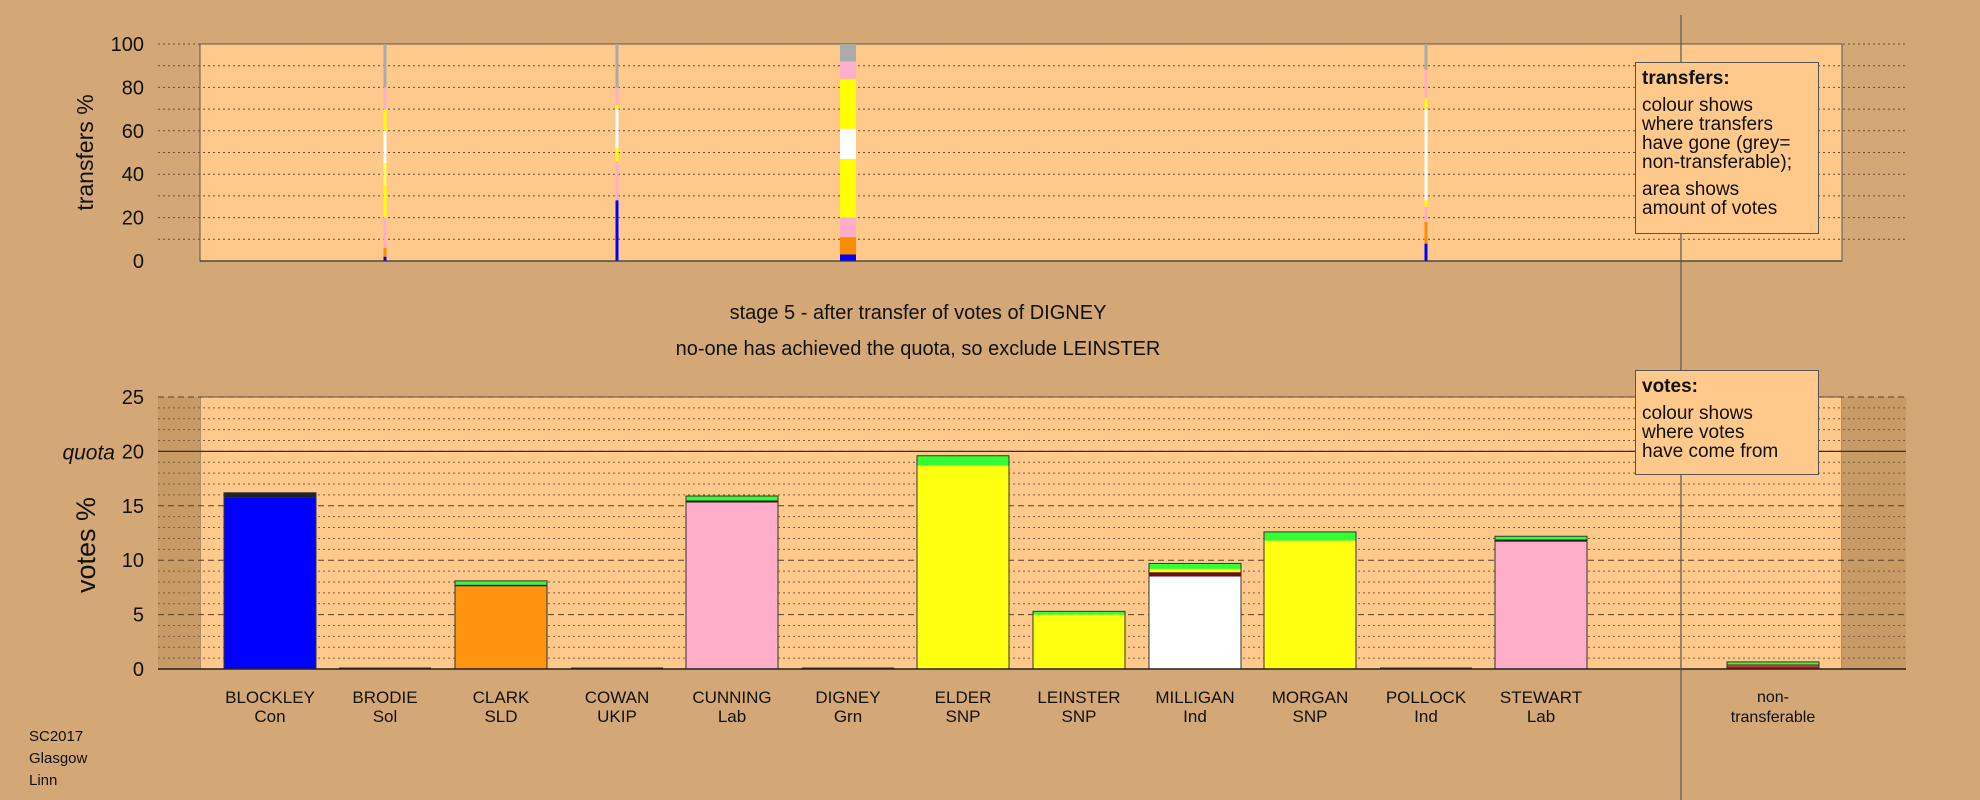  I want to click on candidate-party-label: Sol, so click(385, 716).